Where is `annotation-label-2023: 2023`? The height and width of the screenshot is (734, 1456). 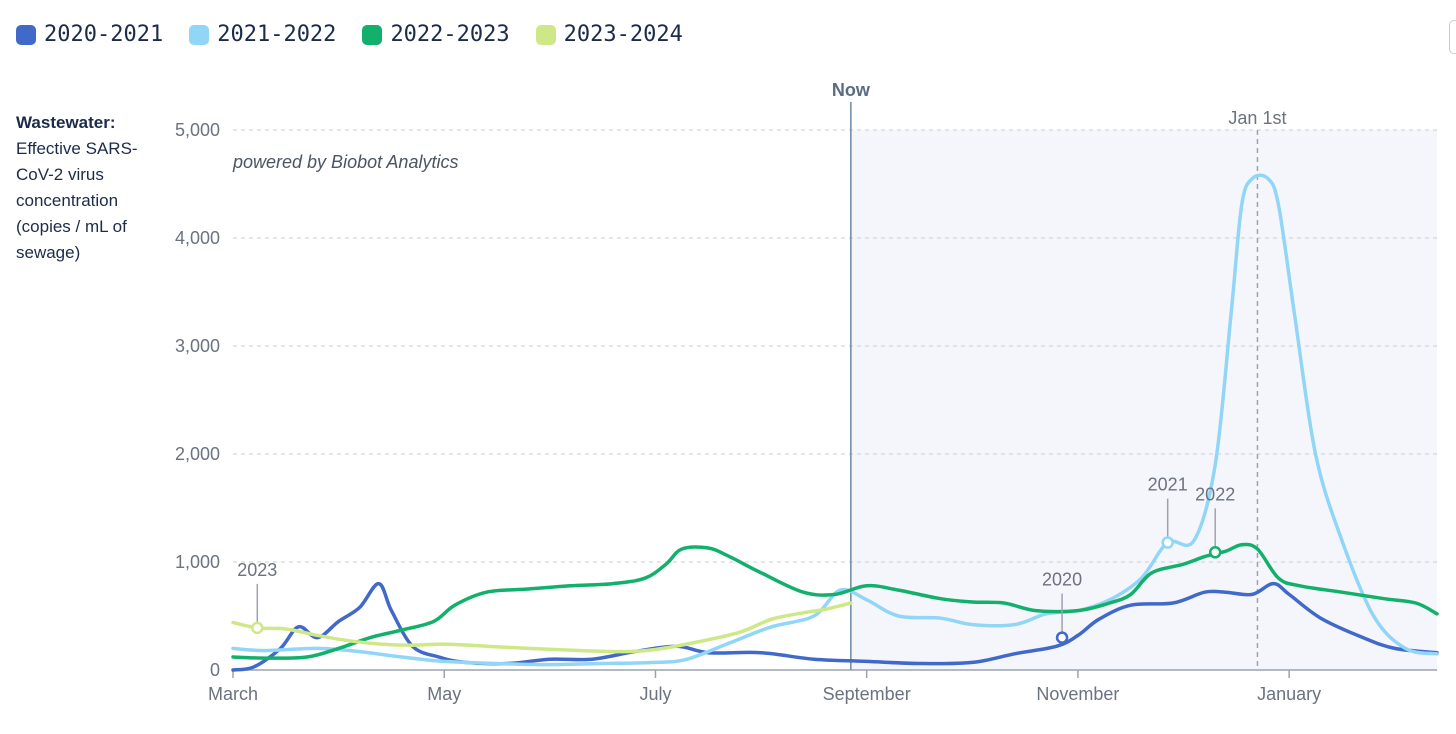 annotation-label-2023: 2023 is located at coordinates (257, 570).